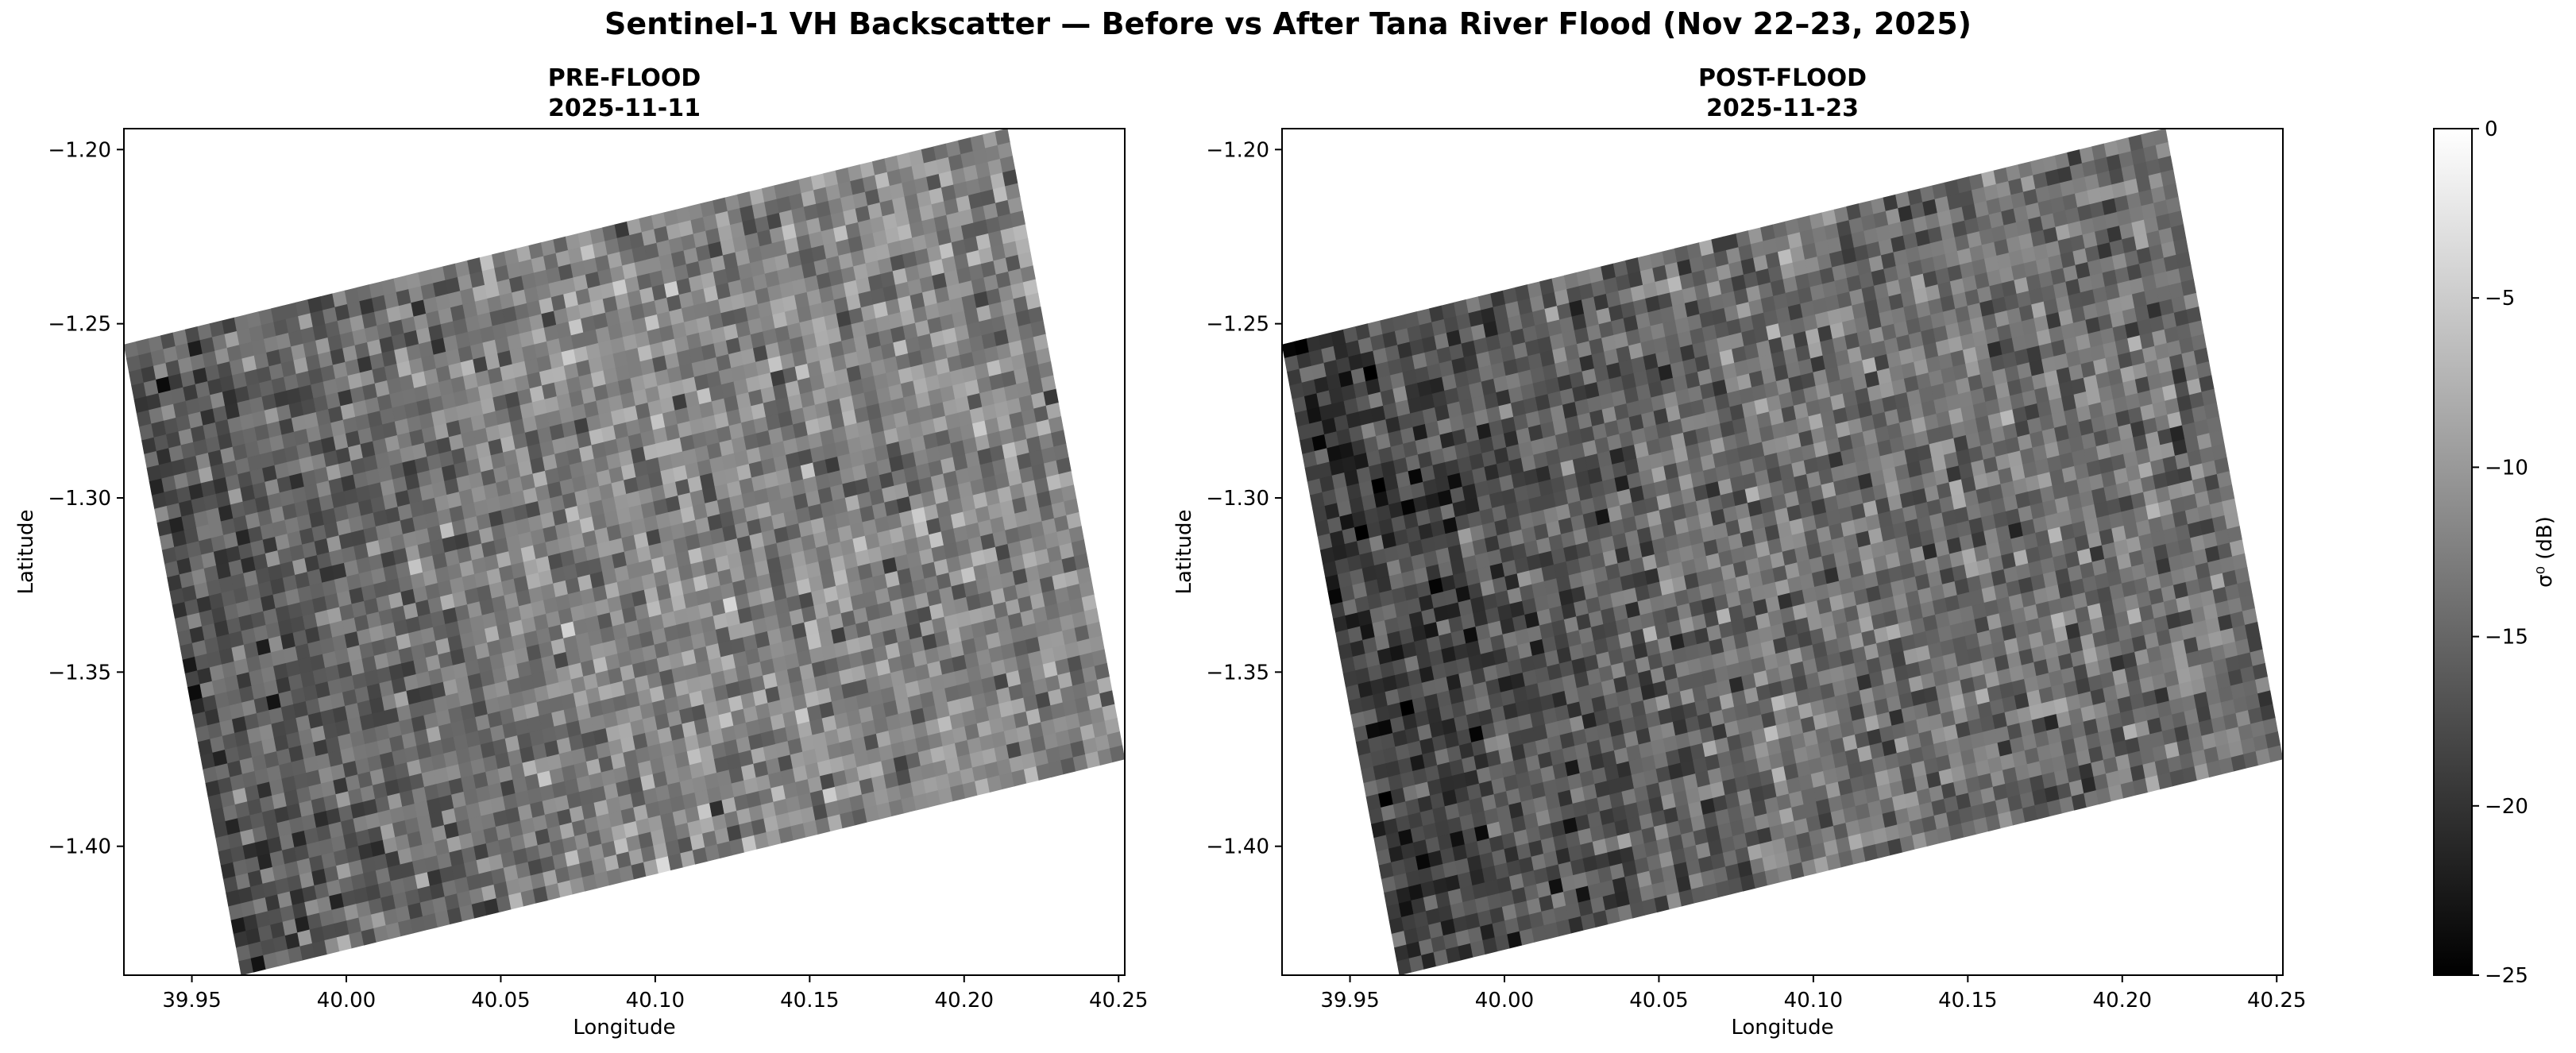  Describe the element at coordinates (2545, 552) in the screenshot. I see `colorbar-label: σ⁰ (dB)` at that location.